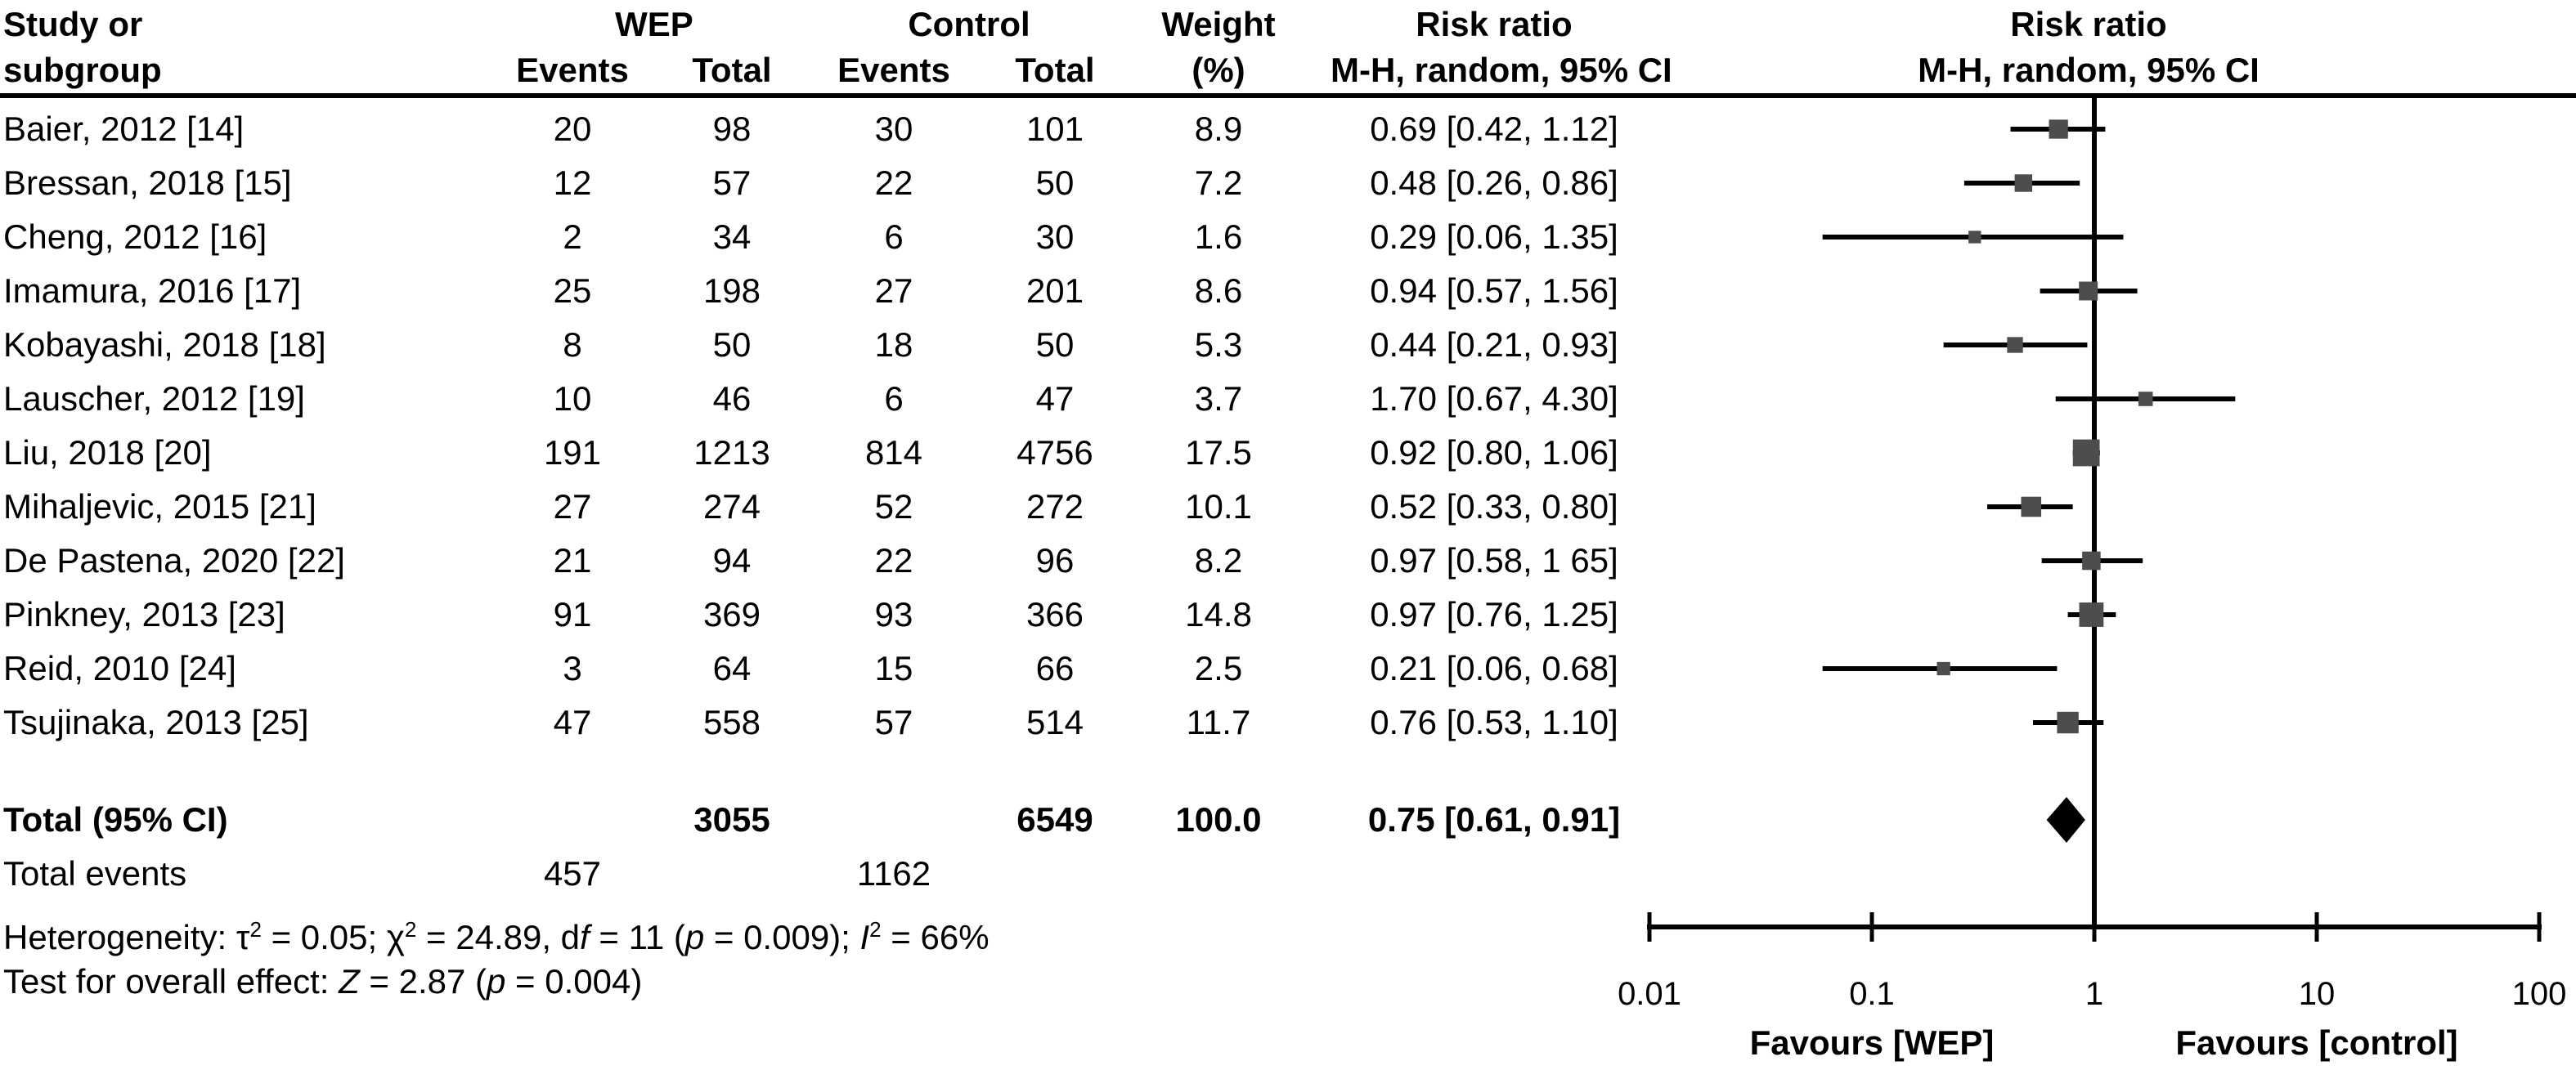  I want to click on total-wep-total: 3055, so click(731, 819).